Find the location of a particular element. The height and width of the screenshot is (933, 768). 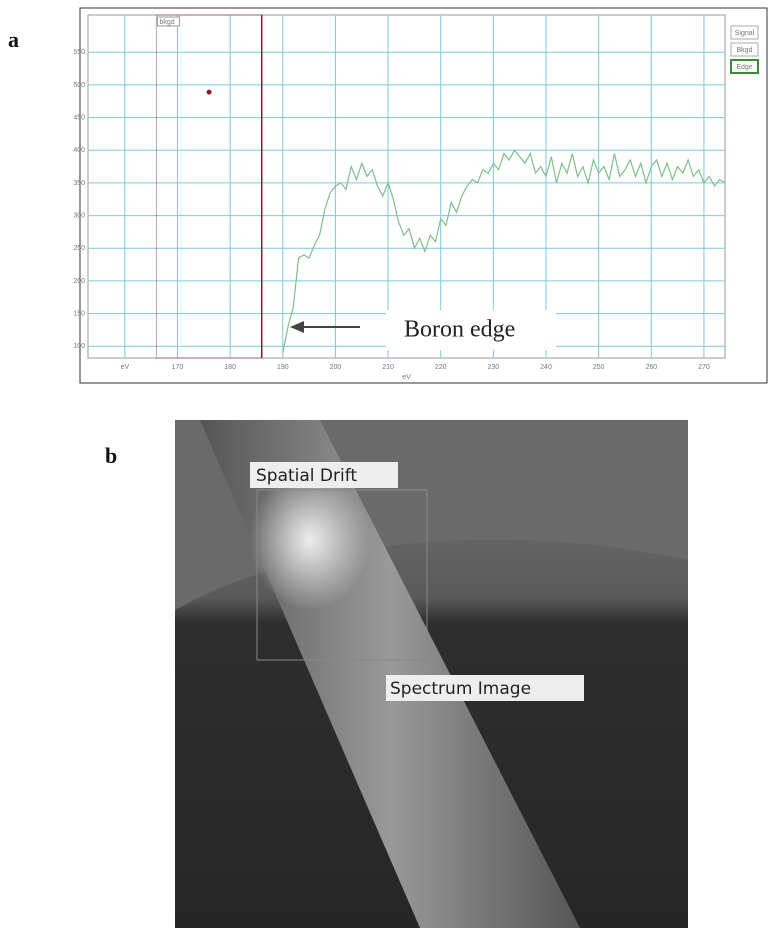

x-tick-label: 190 is located at coordinates (283, 367).